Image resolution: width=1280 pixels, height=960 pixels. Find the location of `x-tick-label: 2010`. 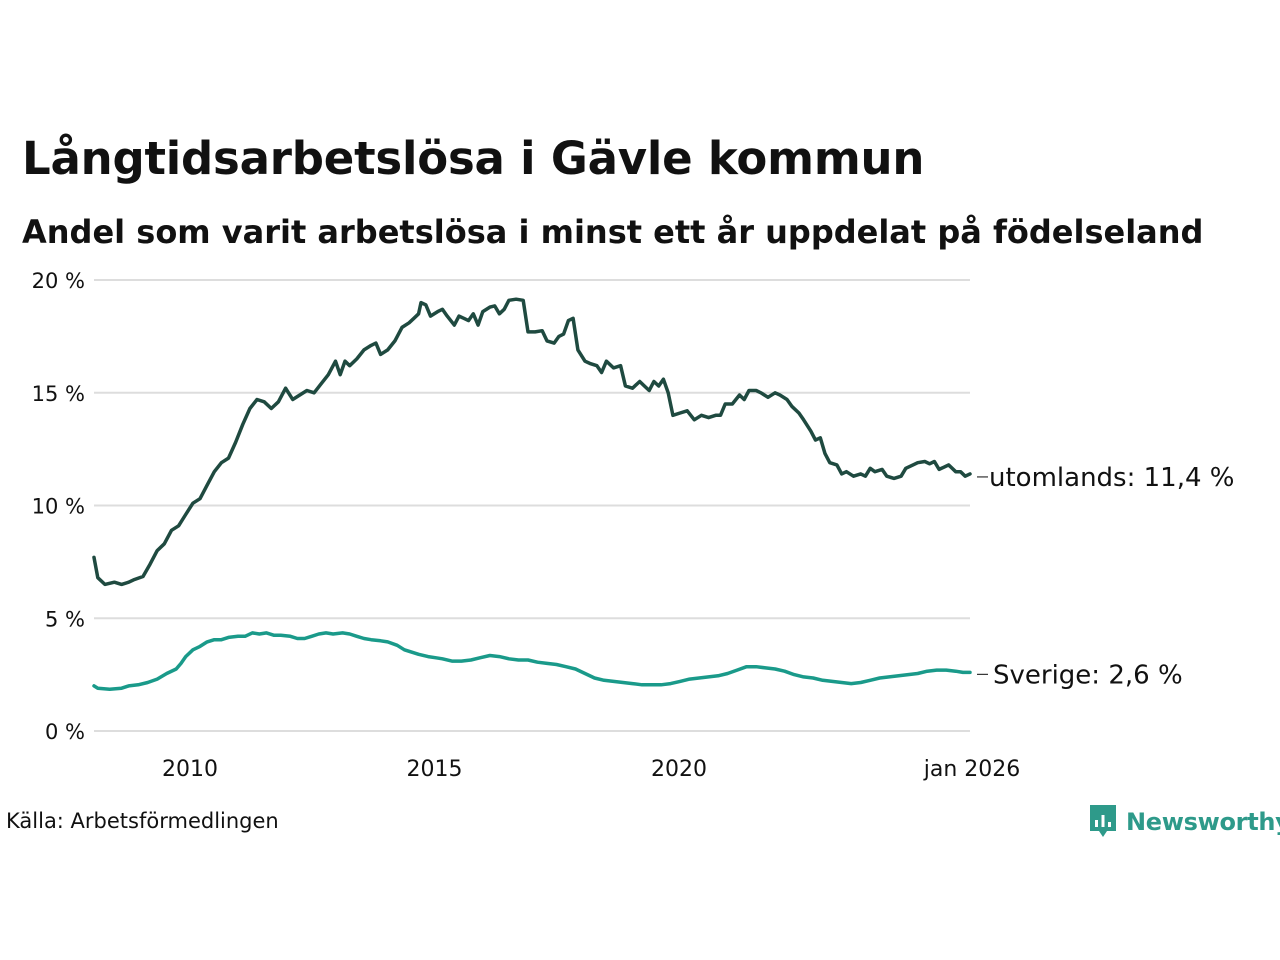

x-tick-label: 2010 is located at coordinates (190, 769).